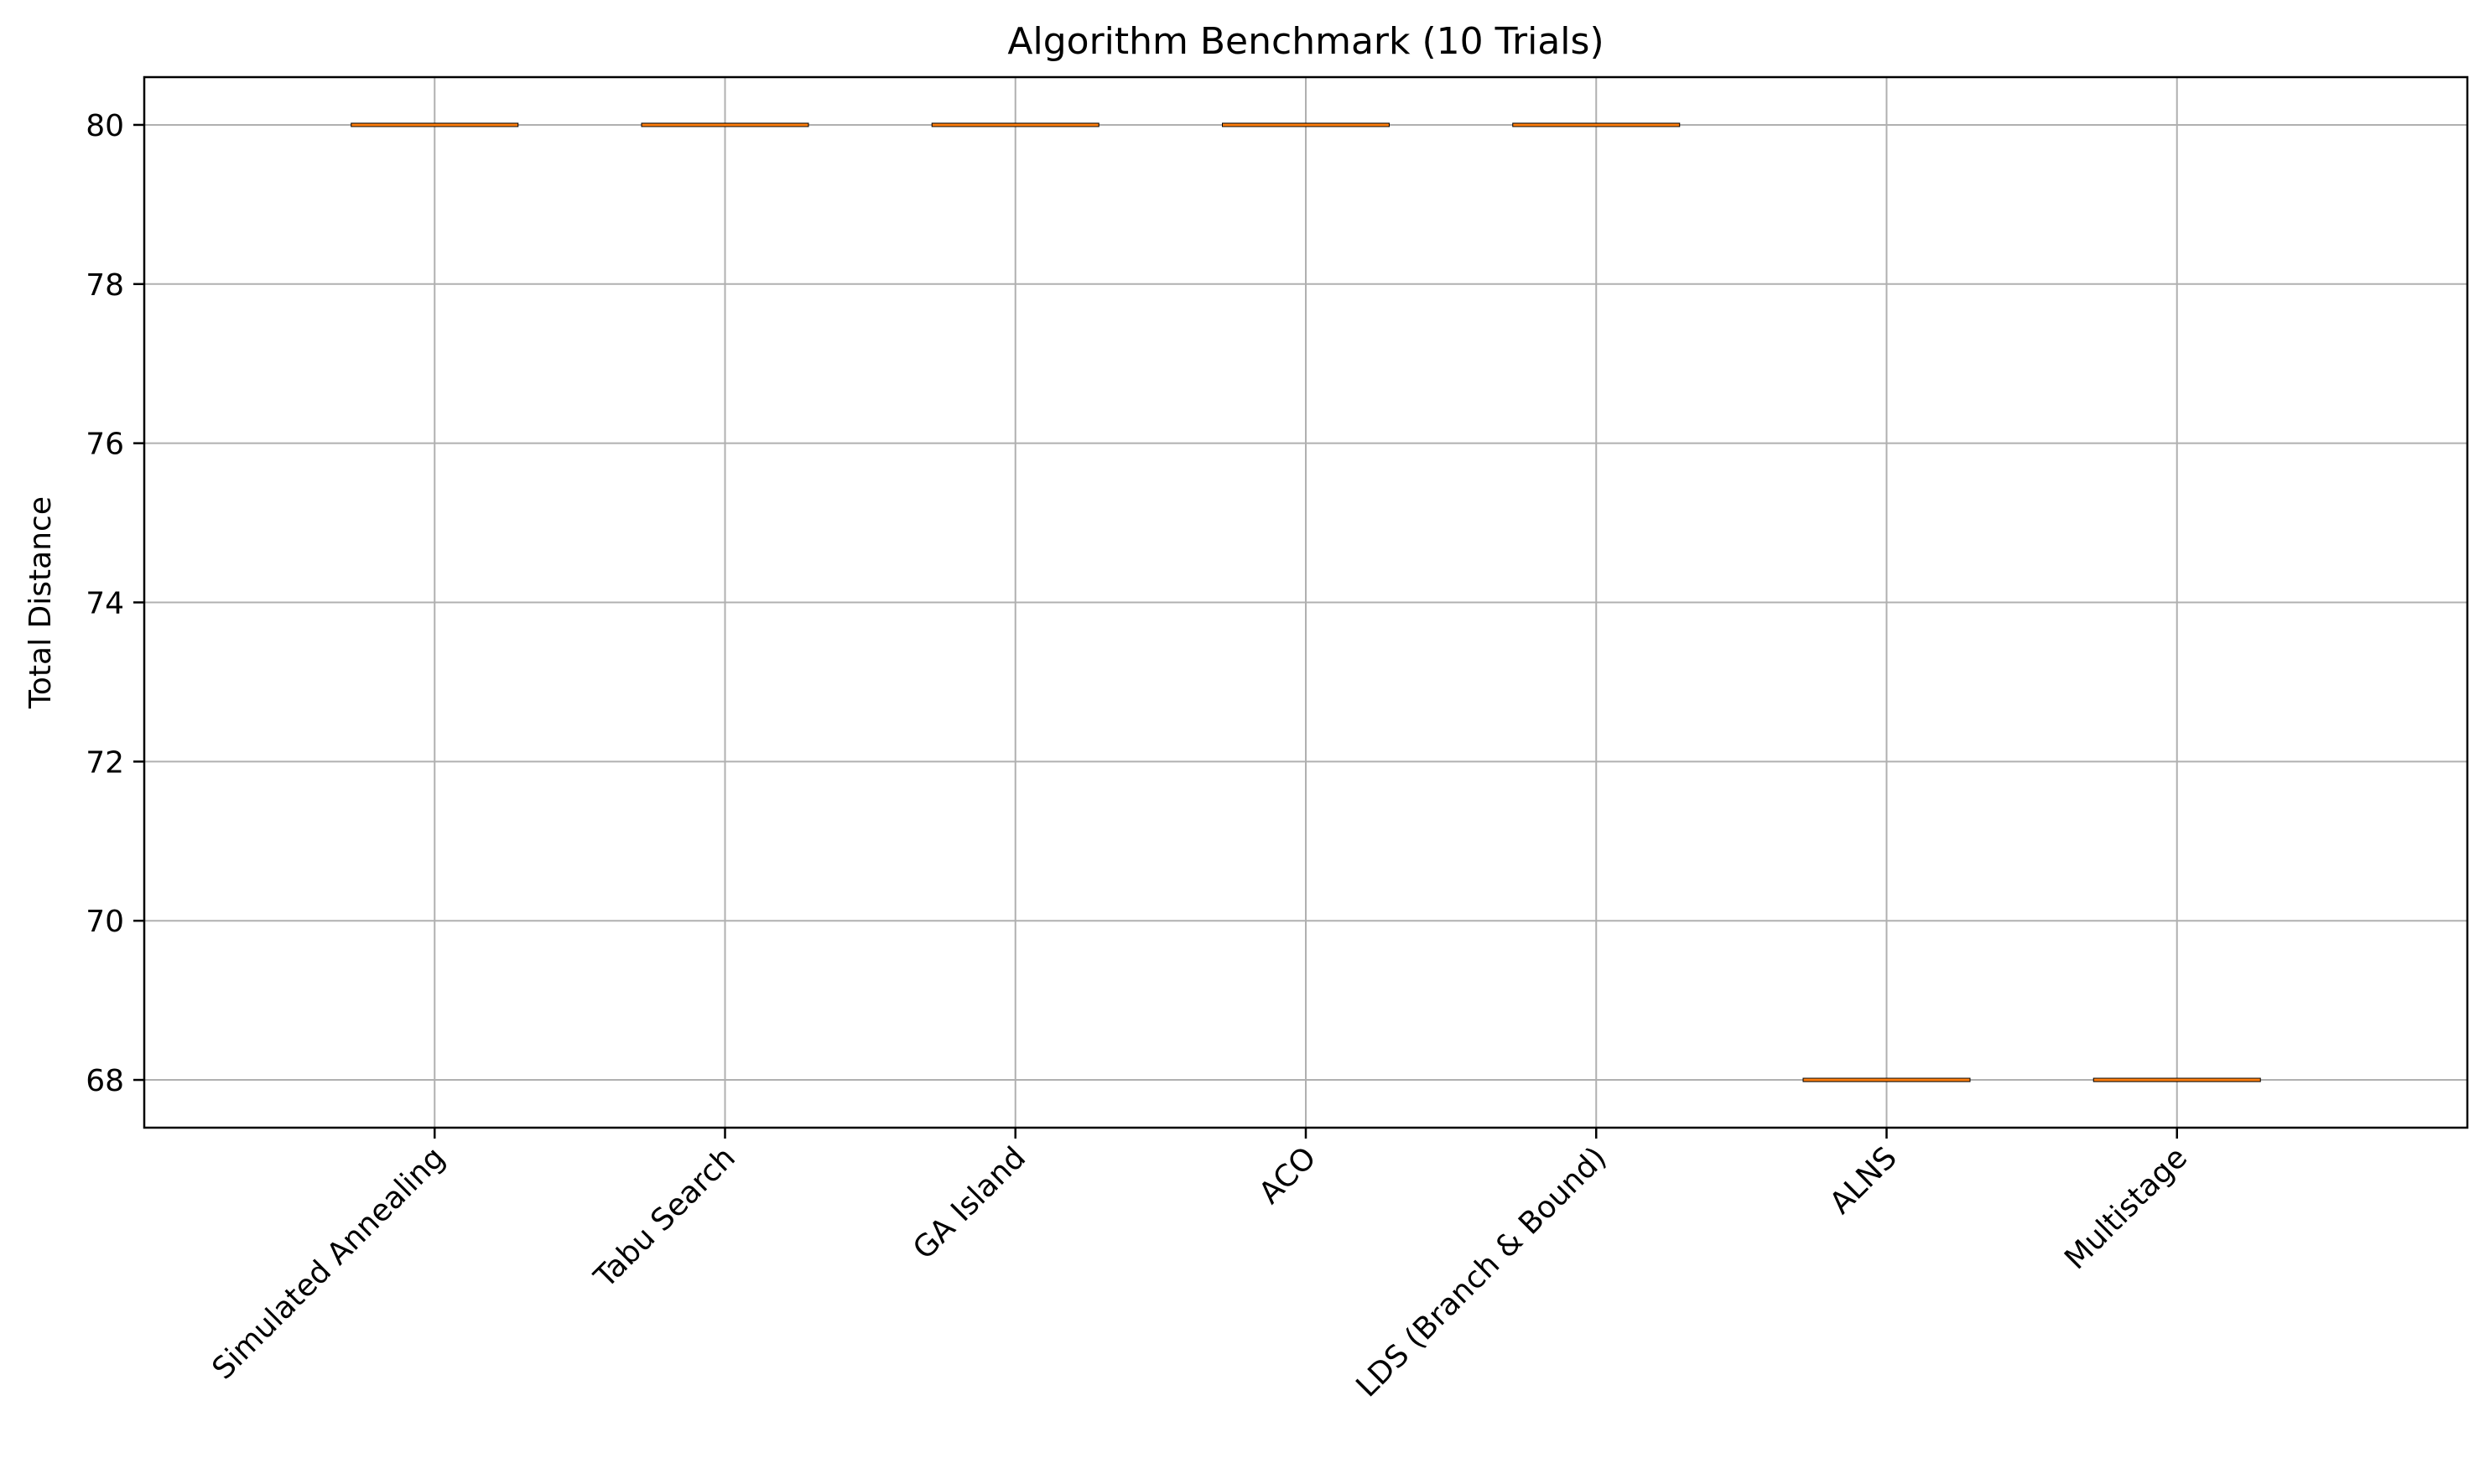  I want to click on y-tick-label: 76, so click(105, 445).